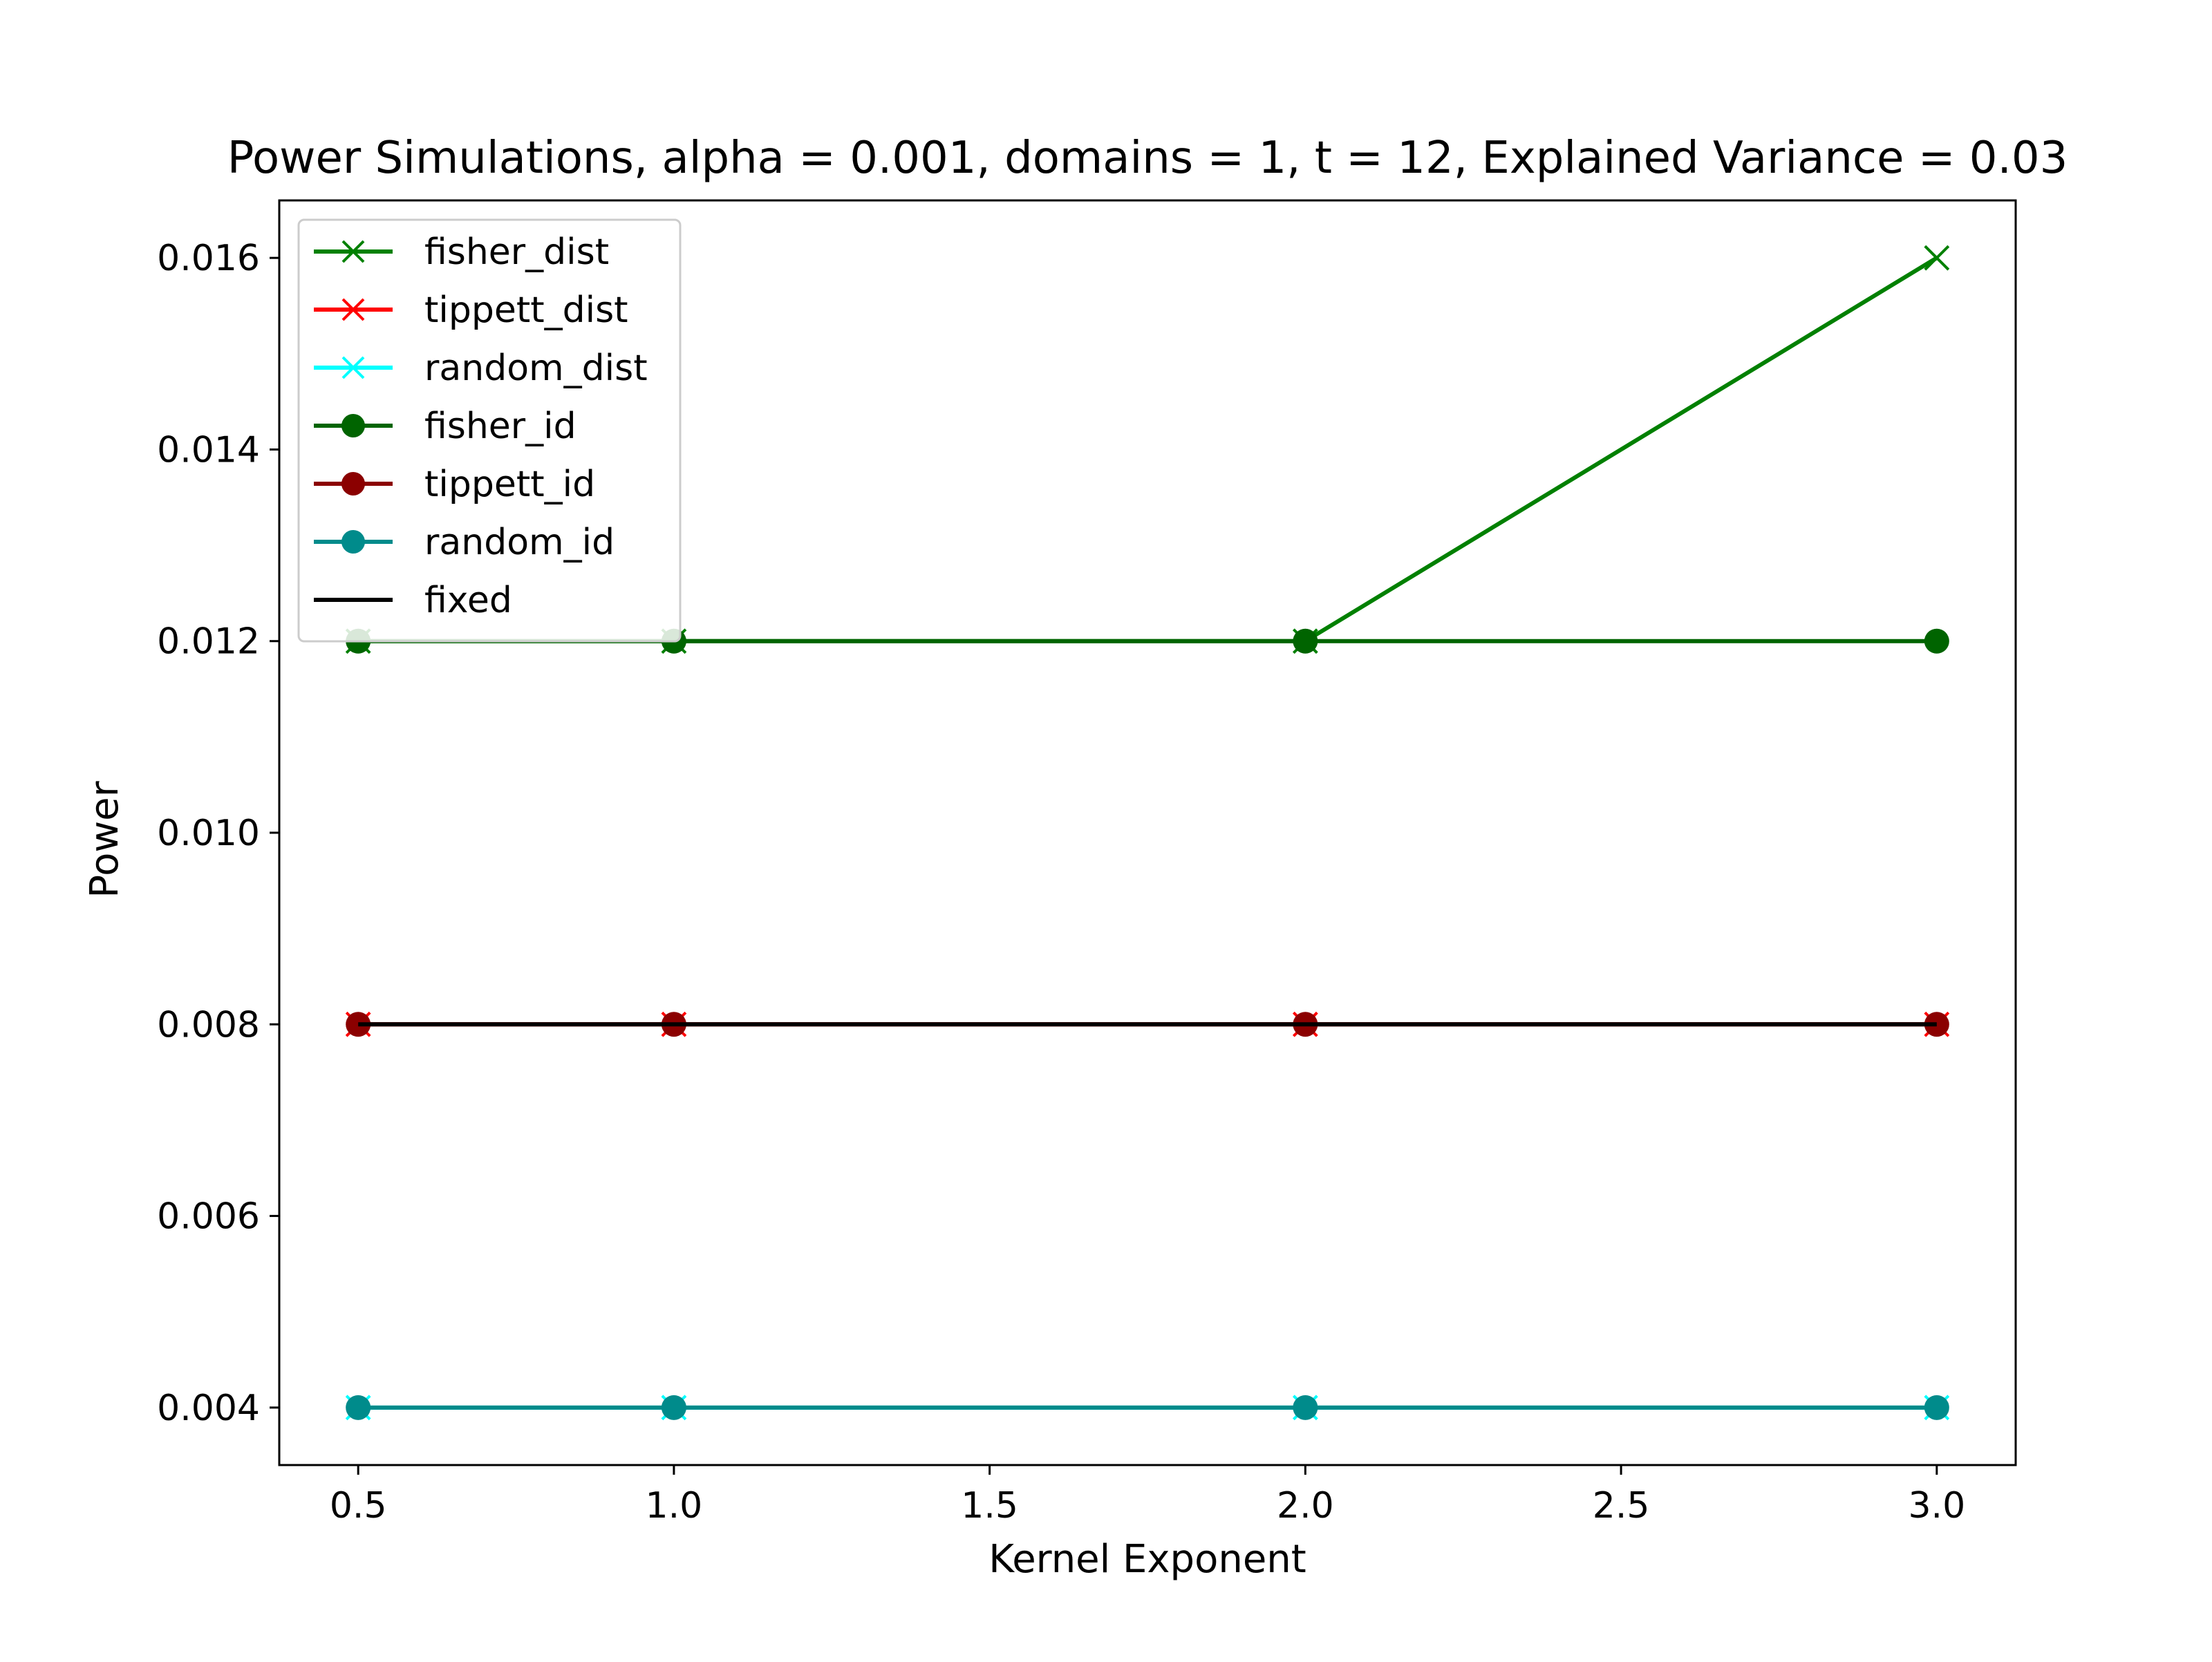  What do you see at coordinates (208, 1217) in the screenshot?
I see `y-tick-label: 0.006` at bounding box center [208, 1217].